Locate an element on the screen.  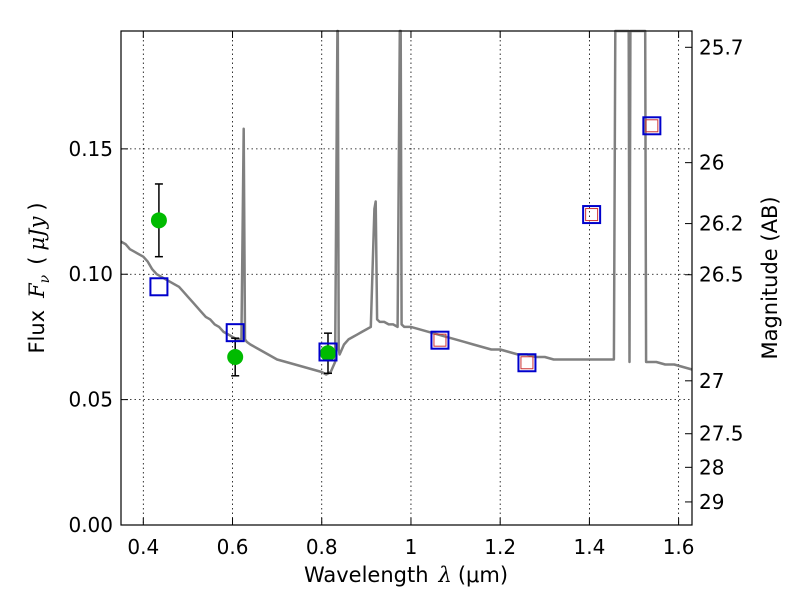
x-tick-label: 1.6 is located at coordinates (679, 547).